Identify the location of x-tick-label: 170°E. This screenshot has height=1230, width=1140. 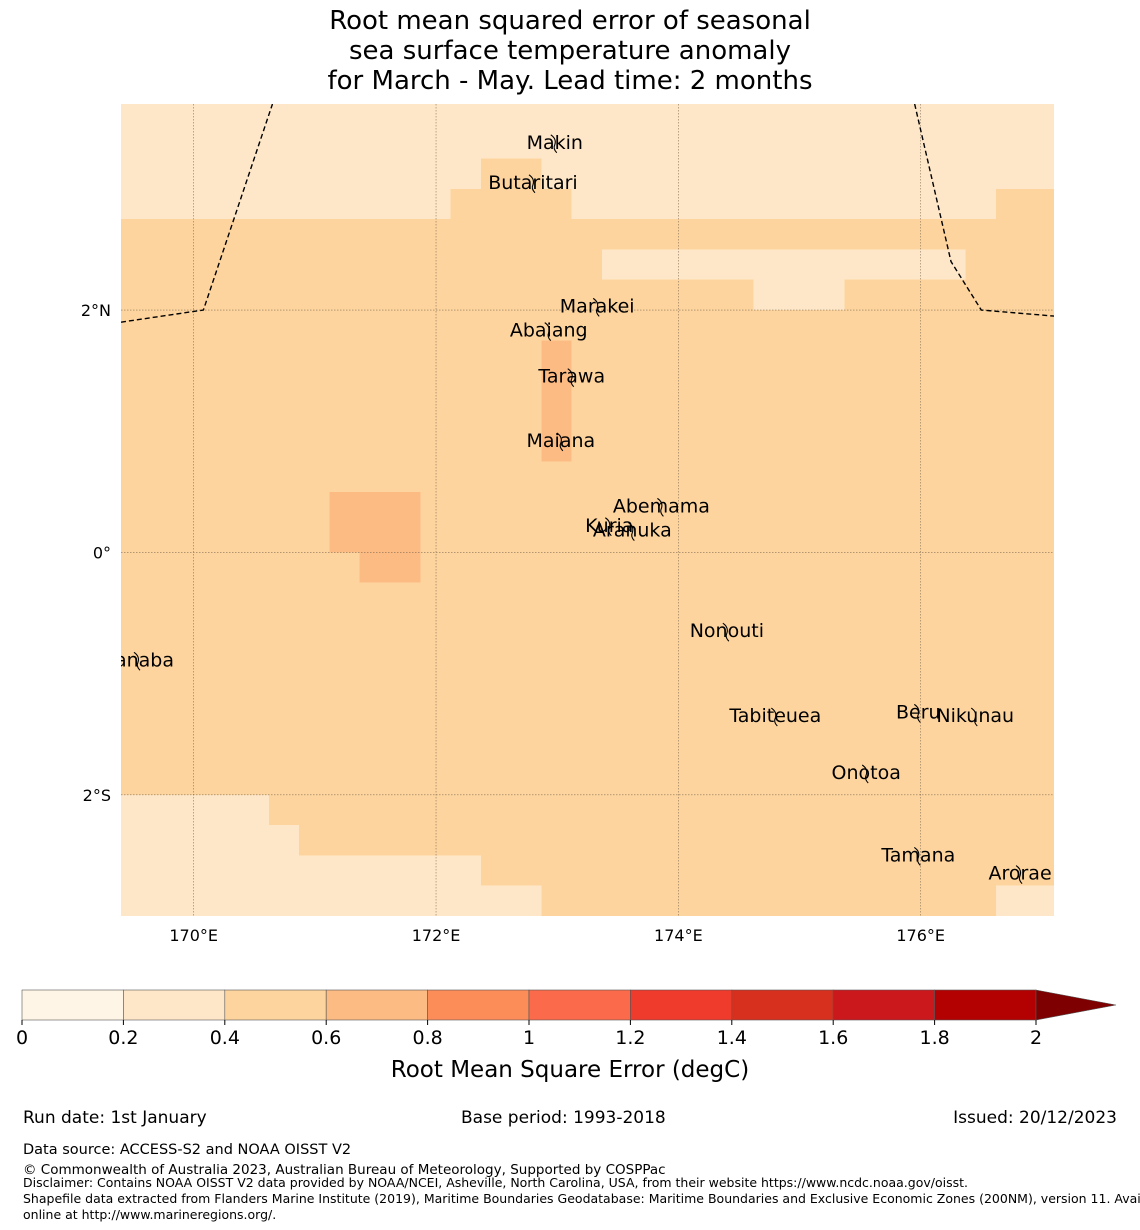
(193, 935).